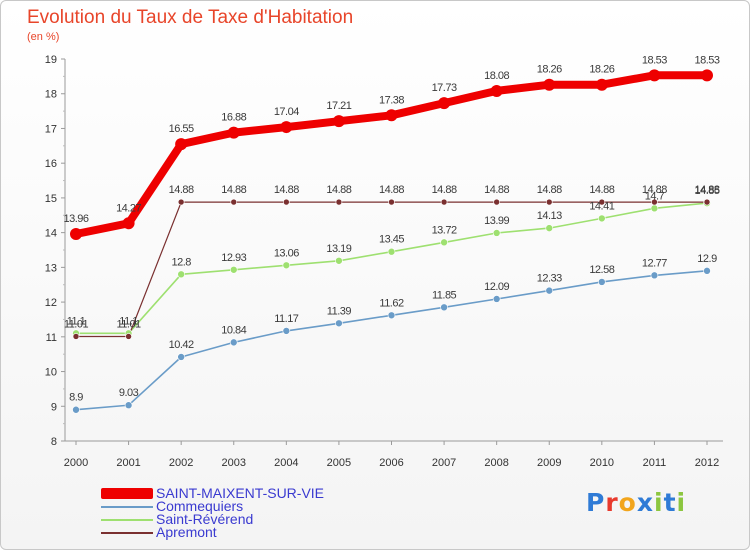  Describe the element at coordinates (444, 463) in the screenshot. I see `x-tick-label: 2007` at that location.